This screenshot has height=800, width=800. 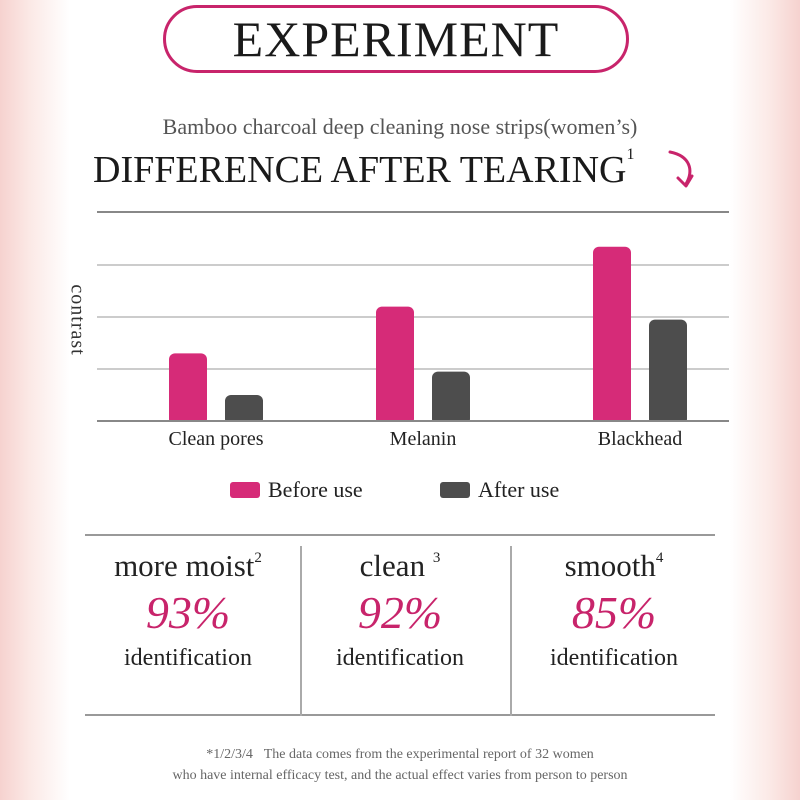 What do you see at coordinates (612, 335) in the screenshot?
I see `bar-before-blackhead` at bounding box center [612, 335].